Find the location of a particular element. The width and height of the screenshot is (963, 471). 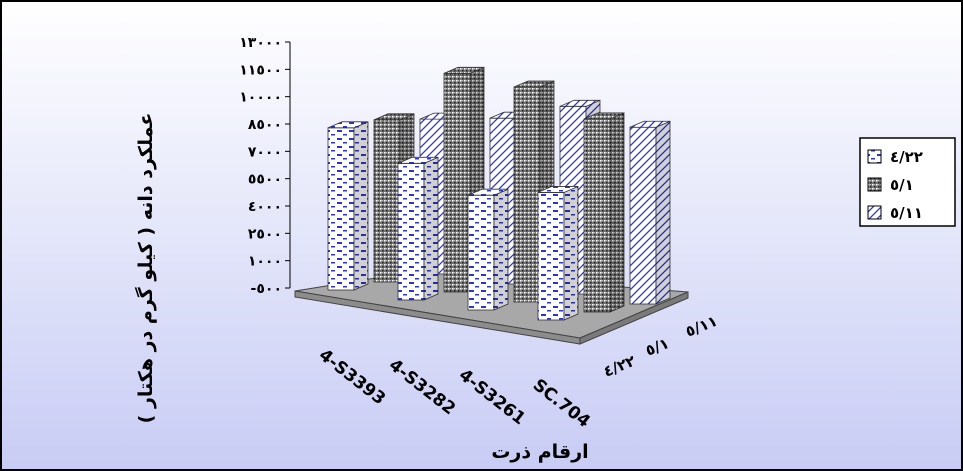

legend: ٤/٢٢ ٥/١ ٥/١١ is located at coordinates (907, 182).